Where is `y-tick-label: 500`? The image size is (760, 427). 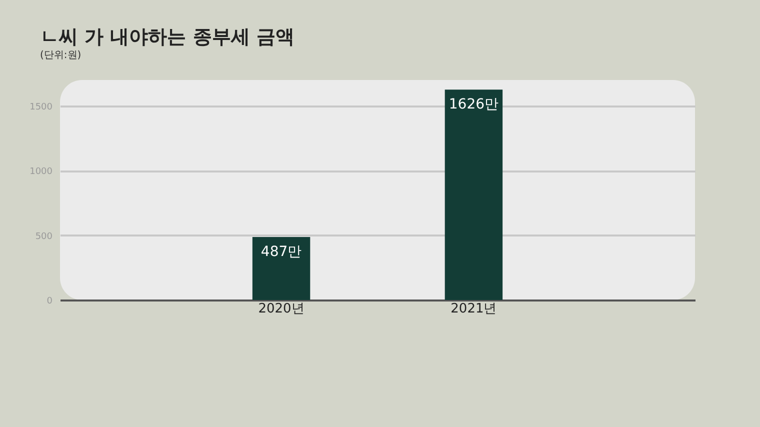
y-tick-label: 500 is located at coordinates (44, 237).